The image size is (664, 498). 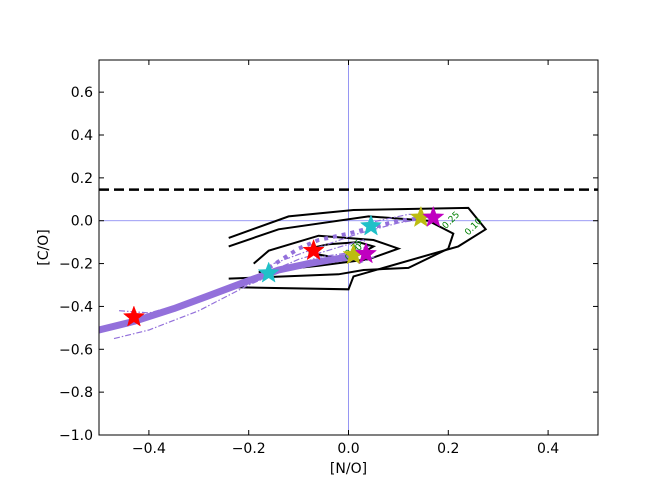 I want to click on x-tick-label: 0.4, so click(x=548, y=449).